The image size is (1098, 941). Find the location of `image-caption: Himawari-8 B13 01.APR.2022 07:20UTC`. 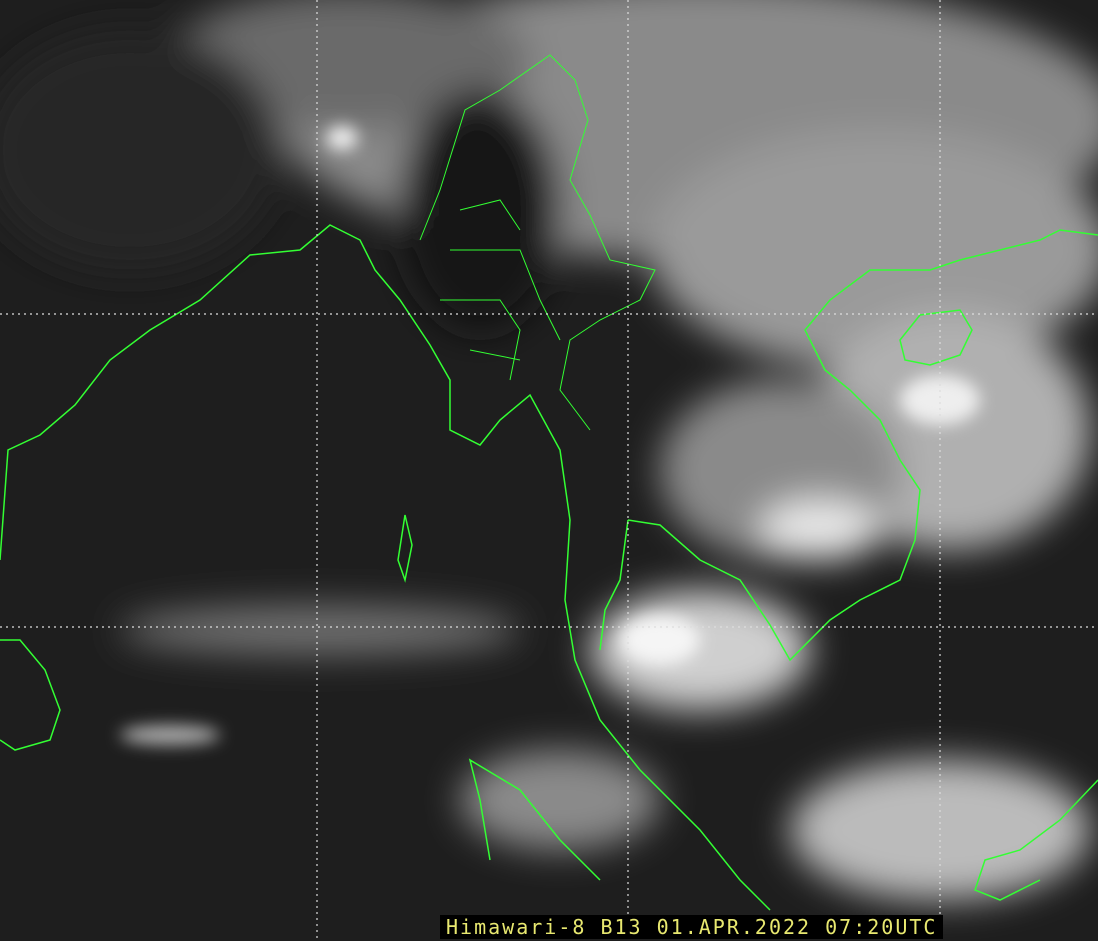

image-caption: Himawari-8 B13 01.APR.2022 07:20UTC is located at coordinates (692, 927).